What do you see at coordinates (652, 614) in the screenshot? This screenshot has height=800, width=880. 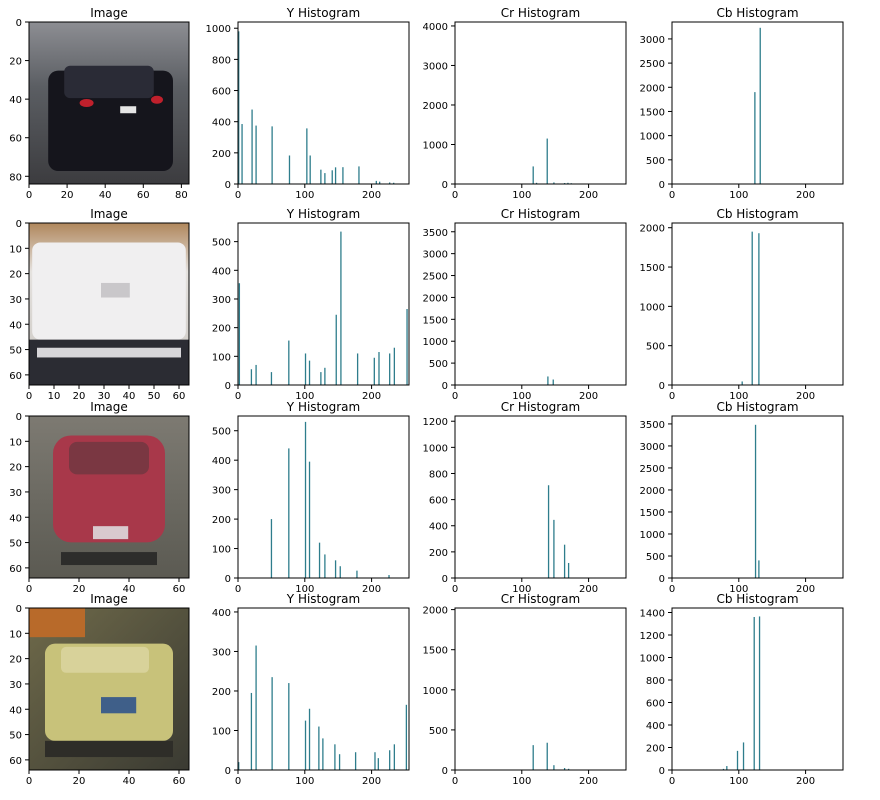 I see `y-tick-label: 1400` at bounding box center [652, 614].